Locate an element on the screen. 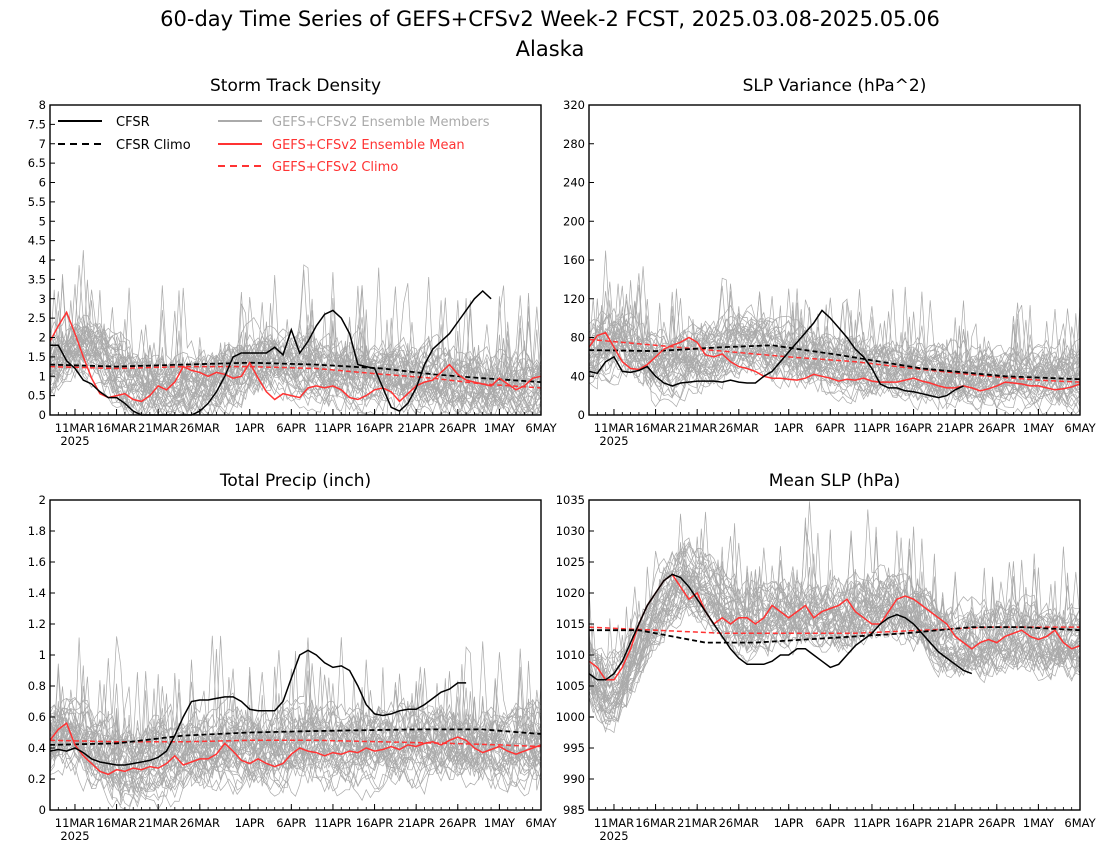 The height and width of the screenshot is (850, 1100). slp-variance-ytick-label: 200 is located at coordinates (574, 221).